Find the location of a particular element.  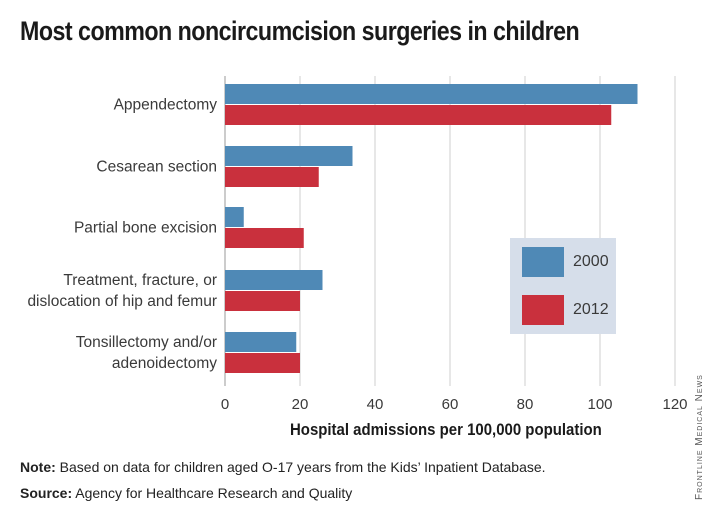

category-label: adenoidectomy is located at coordinates (164, 363).